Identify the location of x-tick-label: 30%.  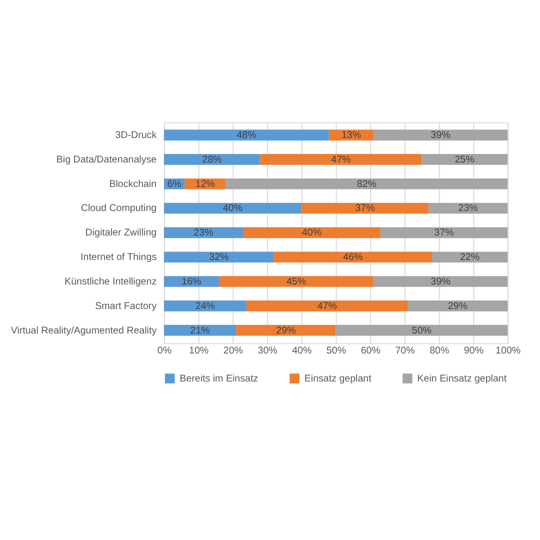
(268, 350).